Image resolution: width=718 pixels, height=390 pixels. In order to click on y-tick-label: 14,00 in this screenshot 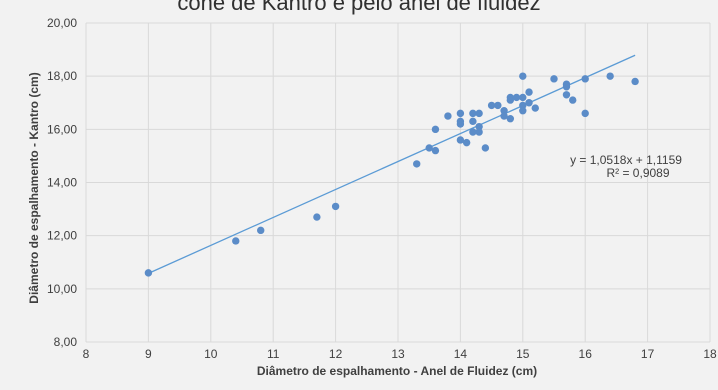, I will do `click(62, 183)`.